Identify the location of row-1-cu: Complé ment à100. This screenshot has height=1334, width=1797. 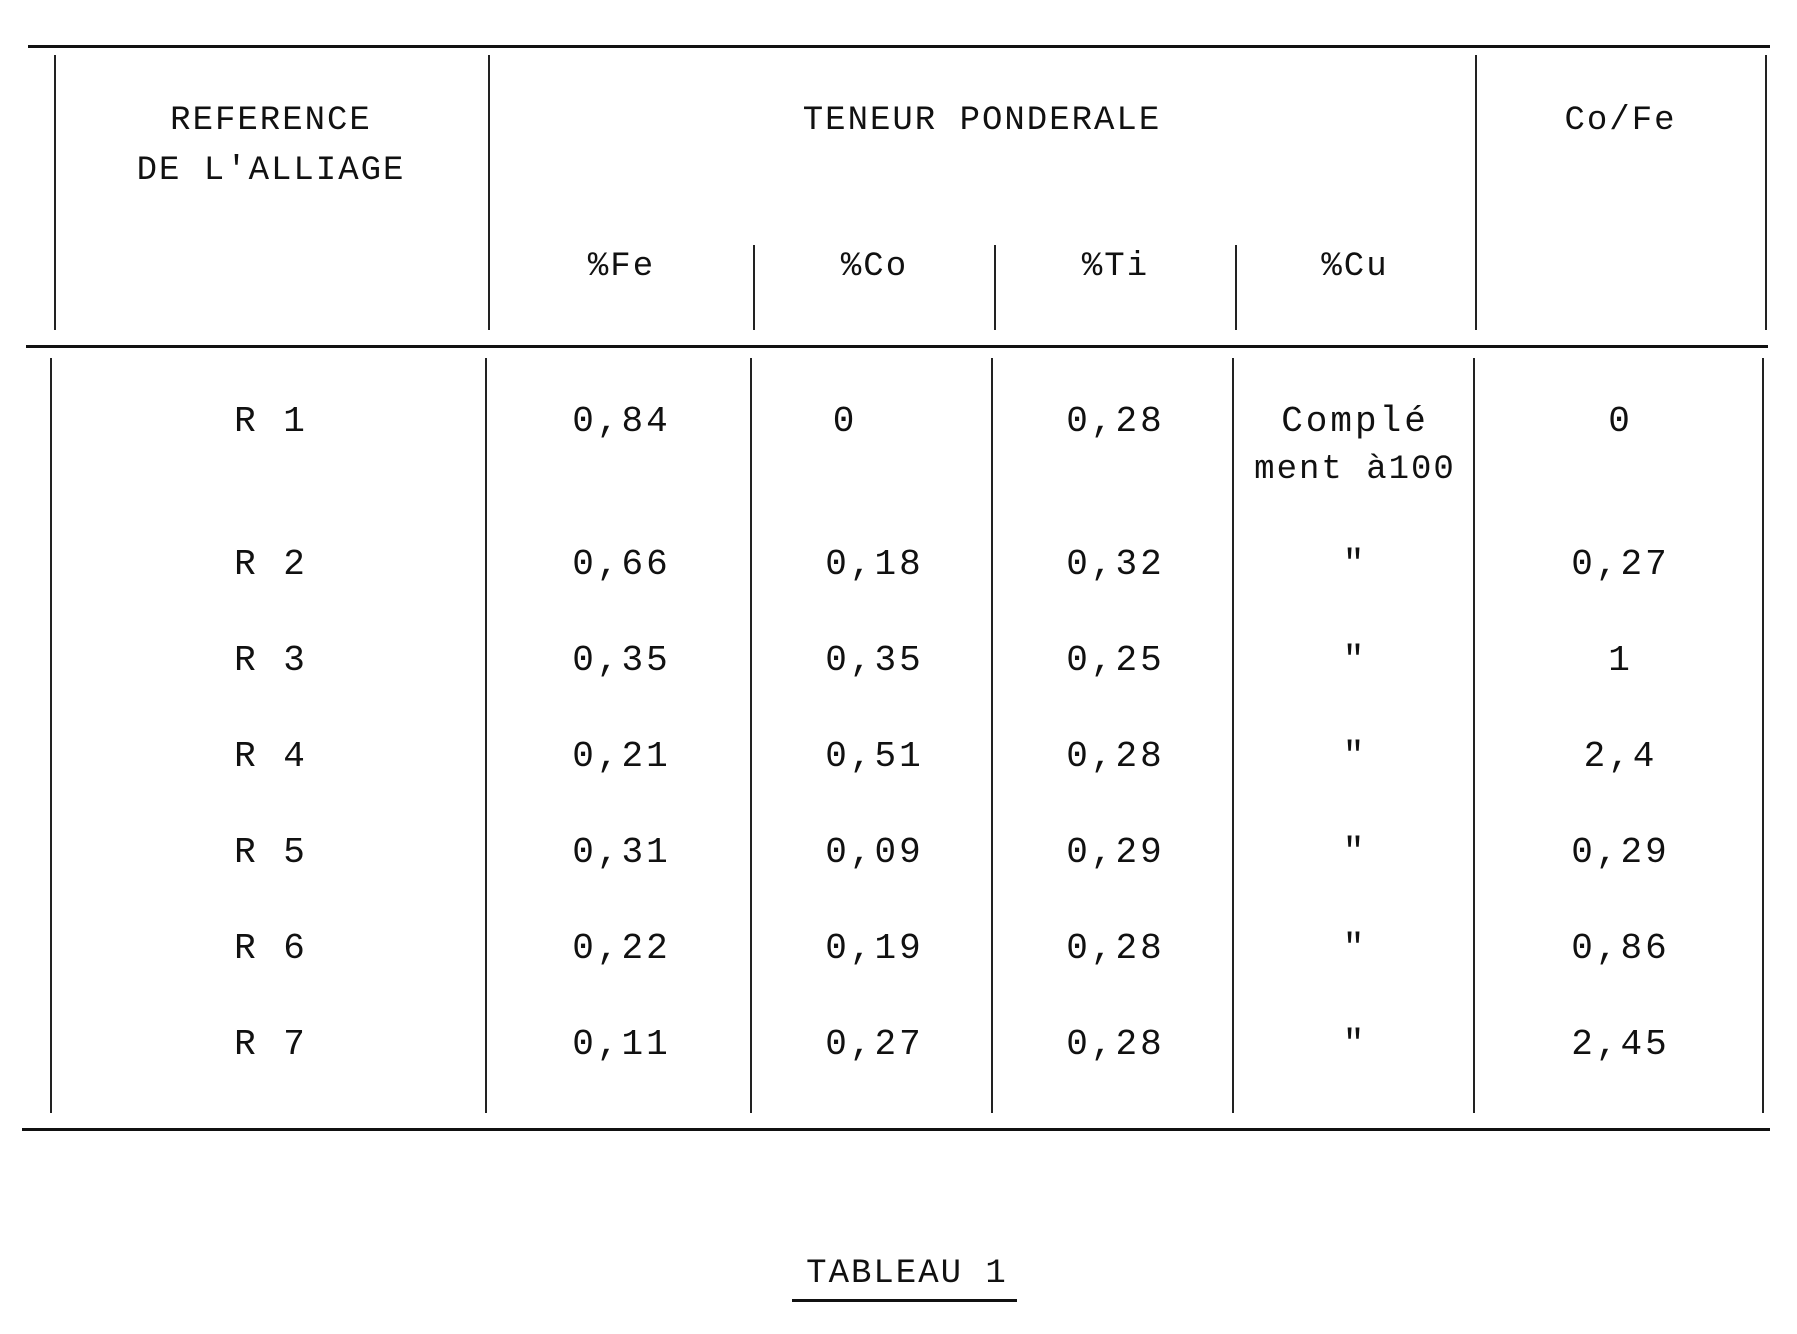
(1355, 446).